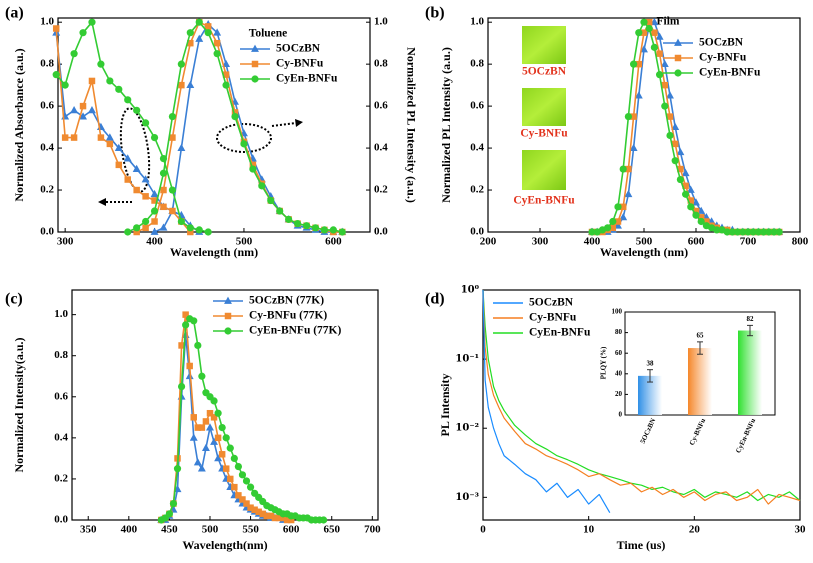 Image resolution: width=813 pixels, height=563 pixels. Describe the element at coordinates (470, 290) in the screenshot. I see `y-tick-label: 10⁰` at that location.